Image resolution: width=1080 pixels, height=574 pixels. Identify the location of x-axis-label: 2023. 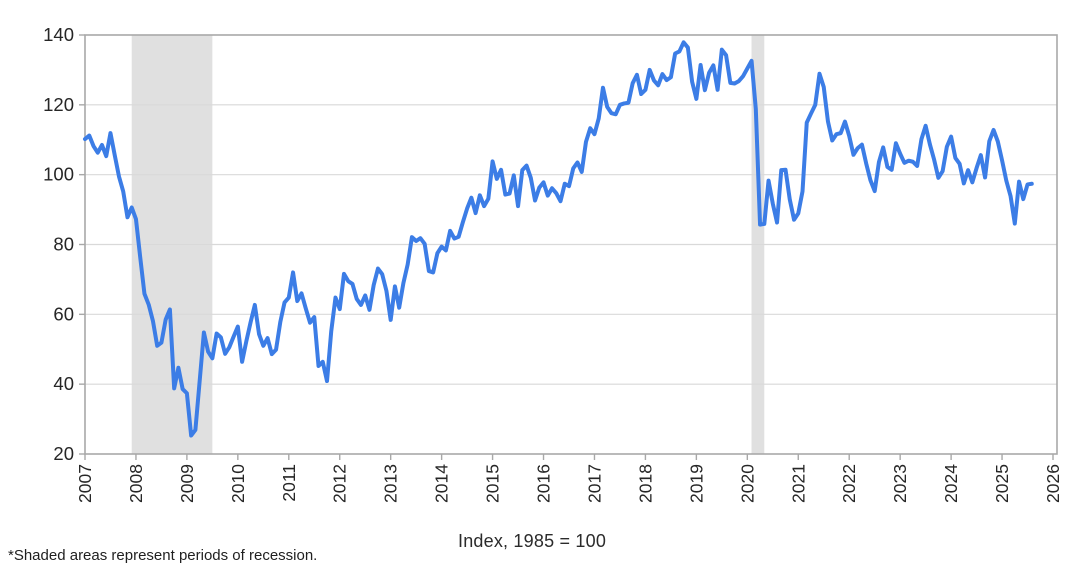
(900, 483).